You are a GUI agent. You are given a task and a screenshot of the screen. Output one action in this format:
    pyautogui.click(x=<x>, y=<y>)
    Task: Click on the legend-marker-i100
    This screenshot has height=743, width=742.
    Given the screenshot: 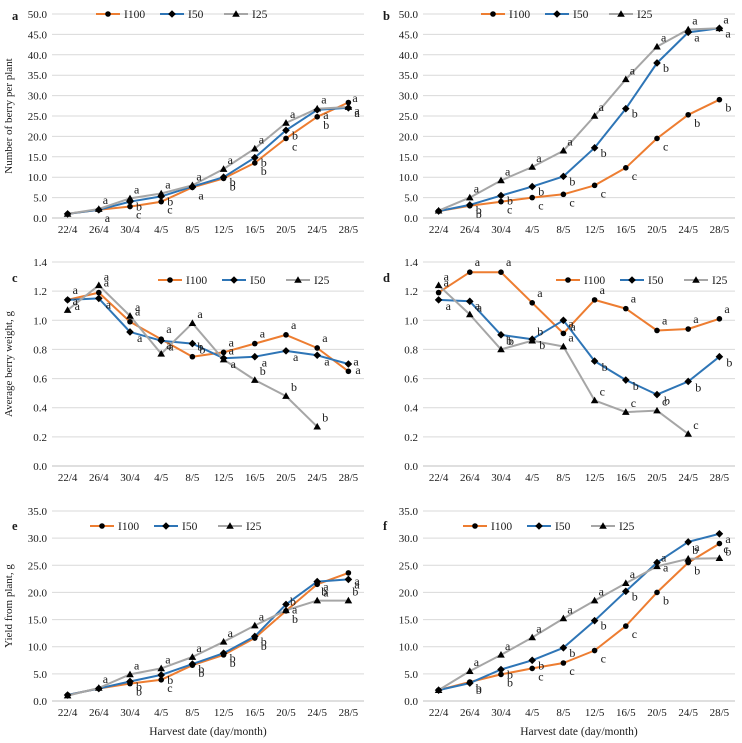 What is the action you would take?
    pyautogui.click(x=102, y=526)
    